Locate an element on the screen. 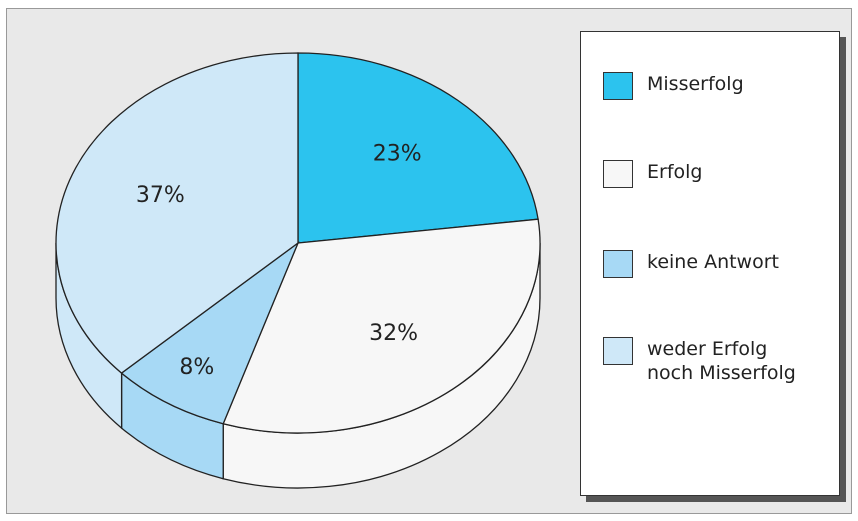  legend-item: Misserfolg is located at coordinates (710, 86).